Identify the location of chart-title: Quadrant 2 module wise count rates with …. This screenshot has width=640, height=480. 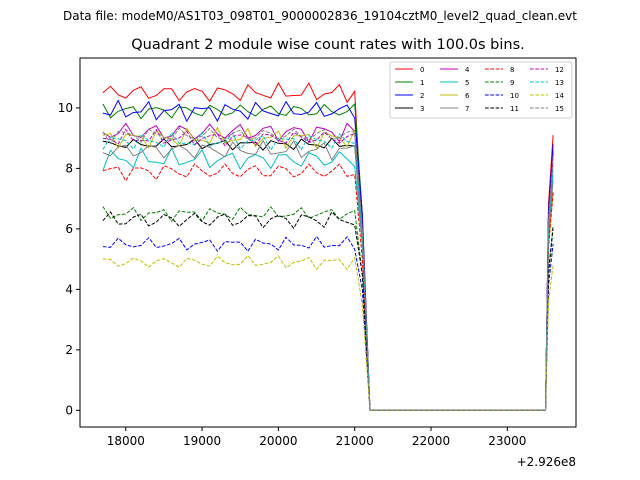
(328, 45).